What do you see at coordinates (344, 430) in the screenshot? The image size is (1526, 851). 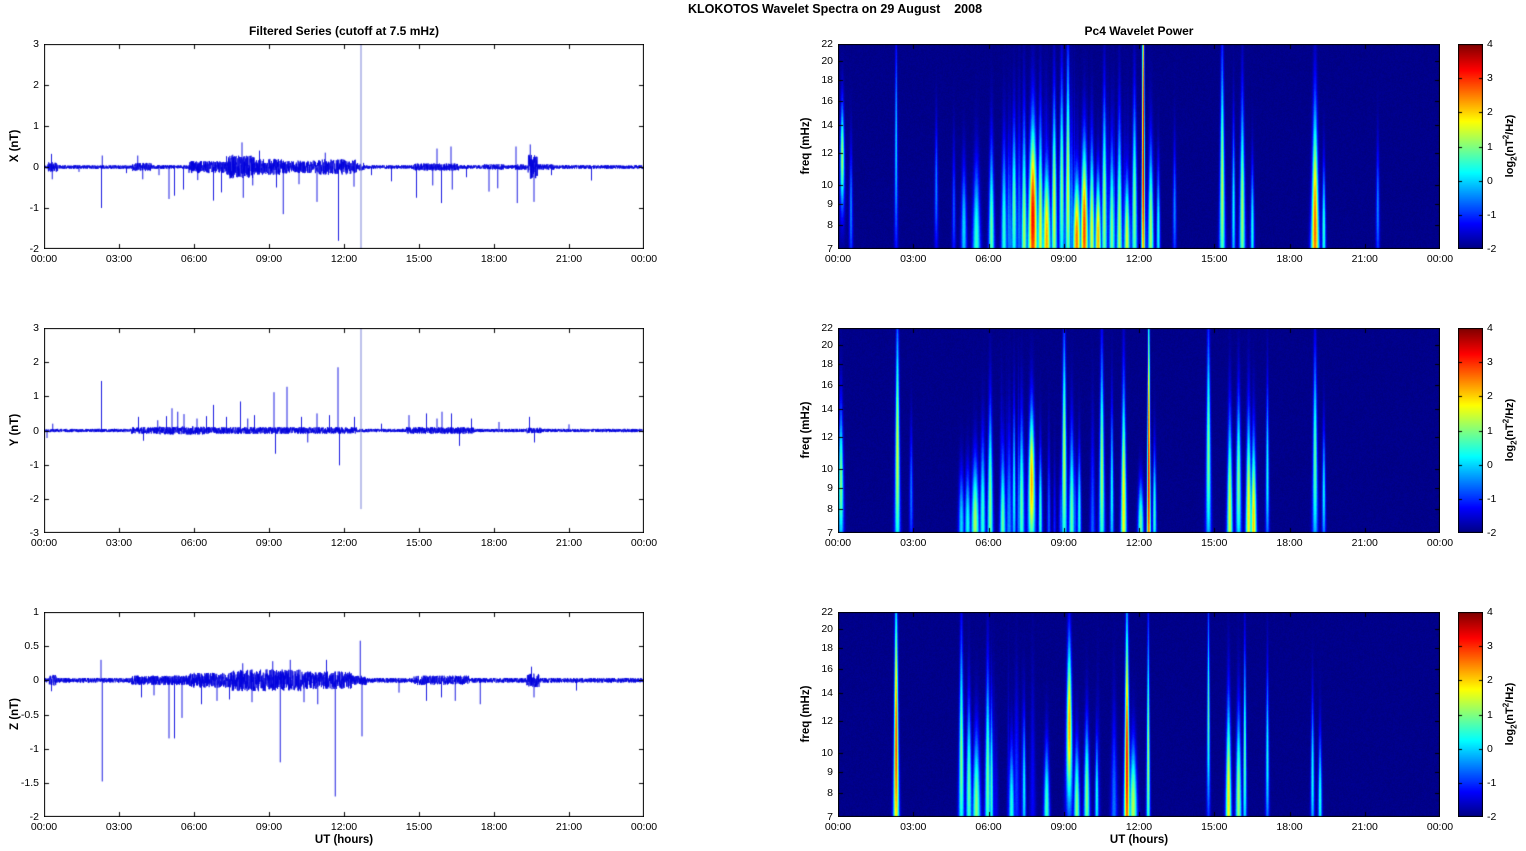 I see `y-series-plot` at bounding box center [344, 430].